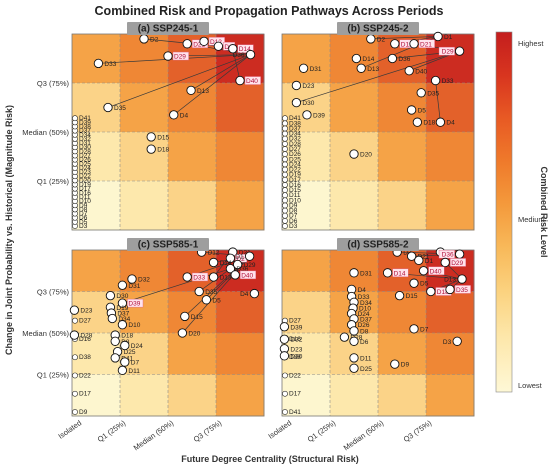 This screenshot has width=550, height=471. What do you see at coordinates (285, 205) in the screenshot?
I see `point-d9` at bounding box center [285, 205].